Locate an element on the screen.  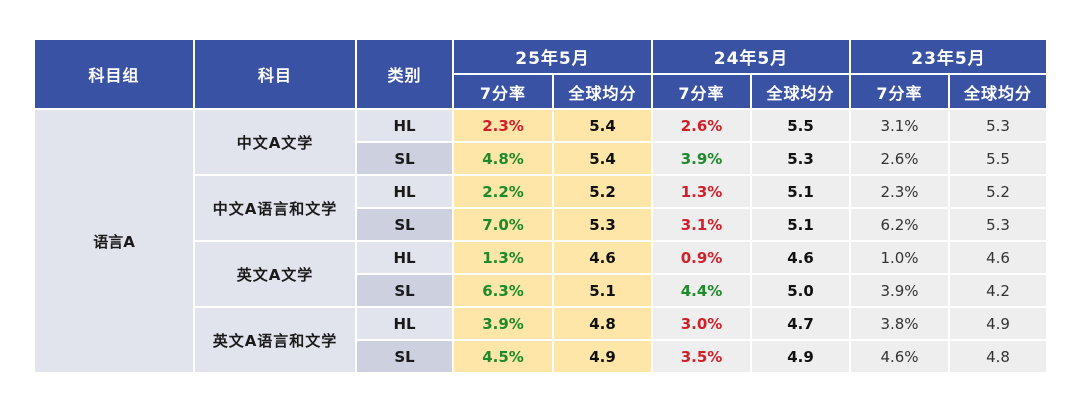
rate-7-2024-cell: 3.0% is located at coordinates (701, 323).